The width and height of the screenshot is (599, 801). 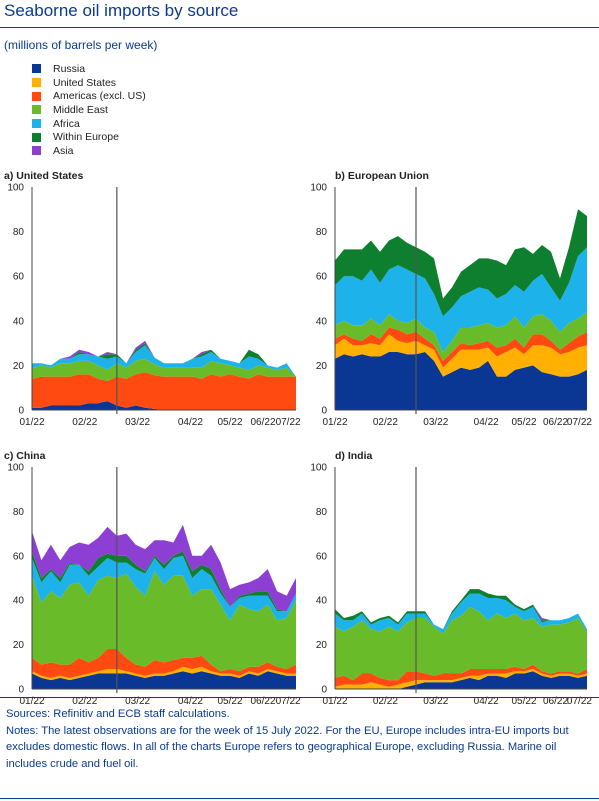 I want to click on legend-swatch-middle-east, so click(x=36, y=110).